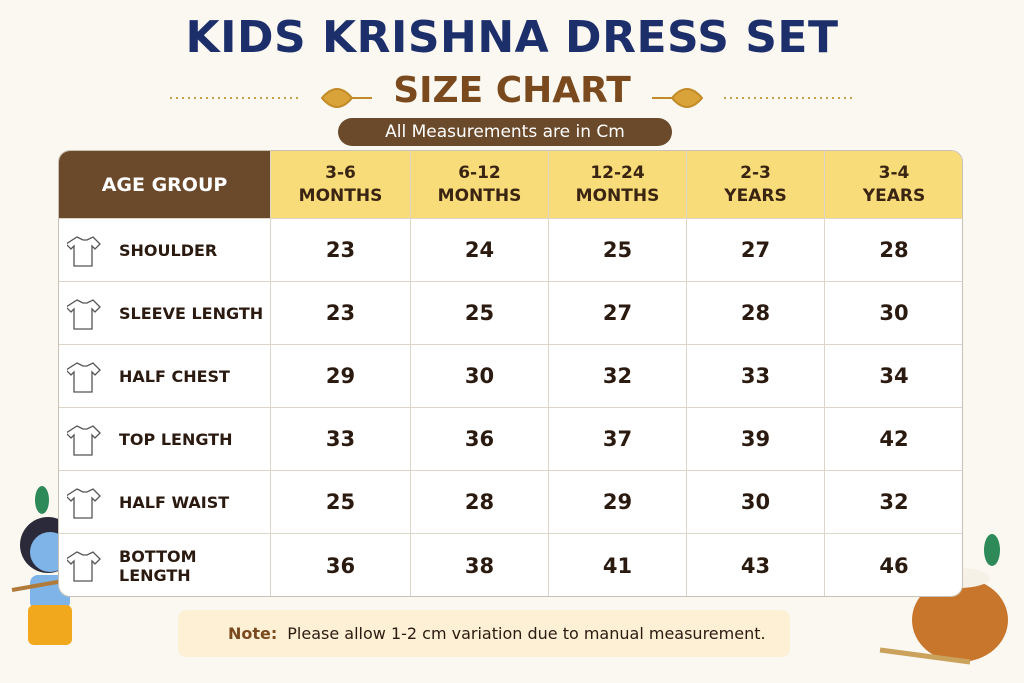  Describe the element at coordinates (893, 376) in the screenshot. I see `table-cell: 34` at that location.